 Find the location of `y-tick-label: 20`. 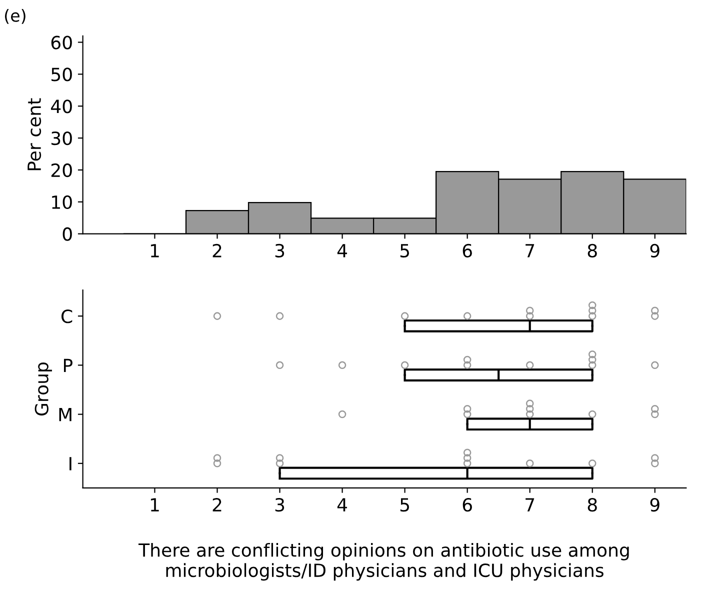

y-tick-label: 20 is located at coordinates (61, 170).